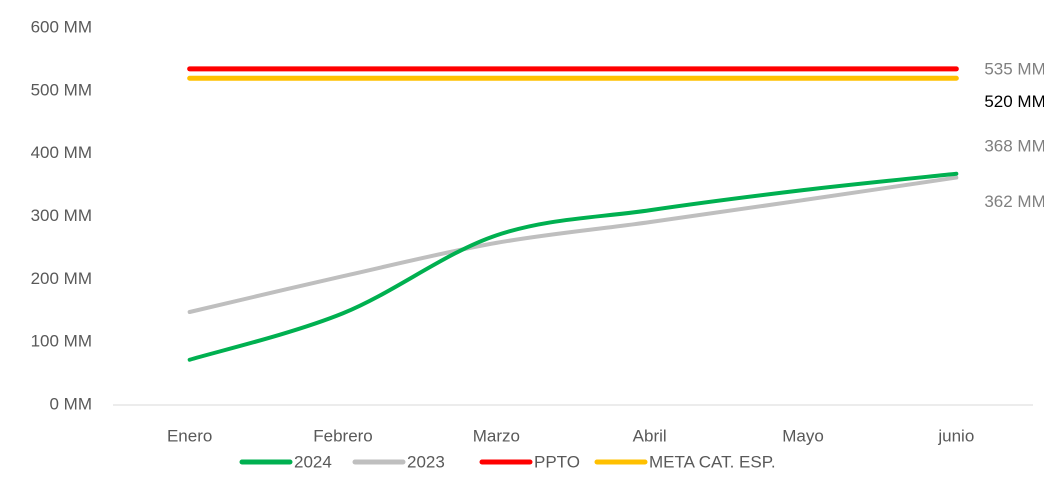  I want to click on x-tick-label: Mayo, so click(803, 435).